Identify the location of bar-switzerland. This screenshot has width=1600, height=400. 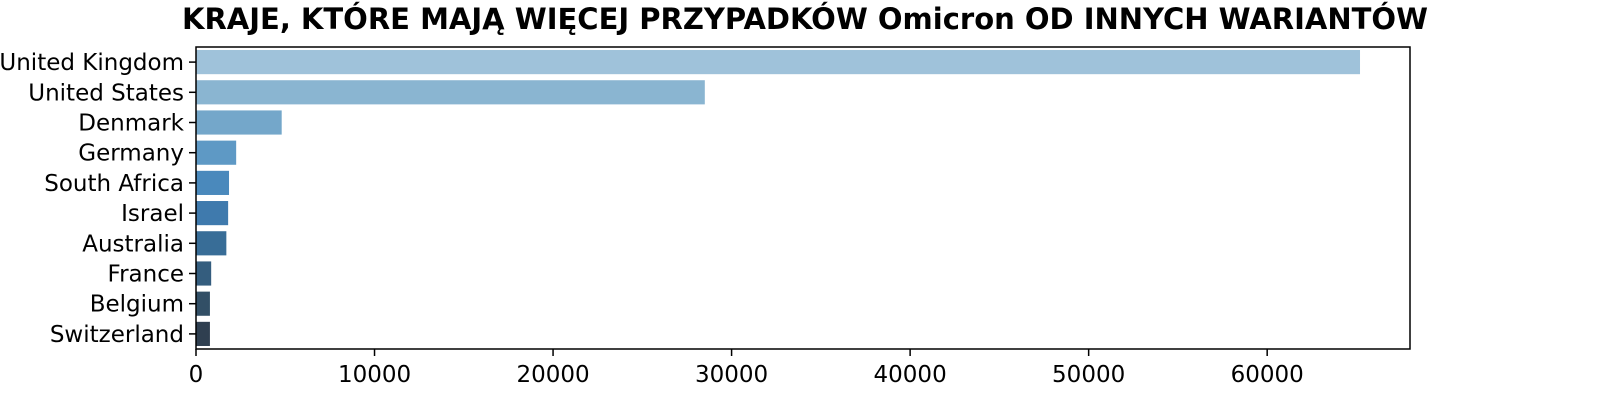
(203, 333).